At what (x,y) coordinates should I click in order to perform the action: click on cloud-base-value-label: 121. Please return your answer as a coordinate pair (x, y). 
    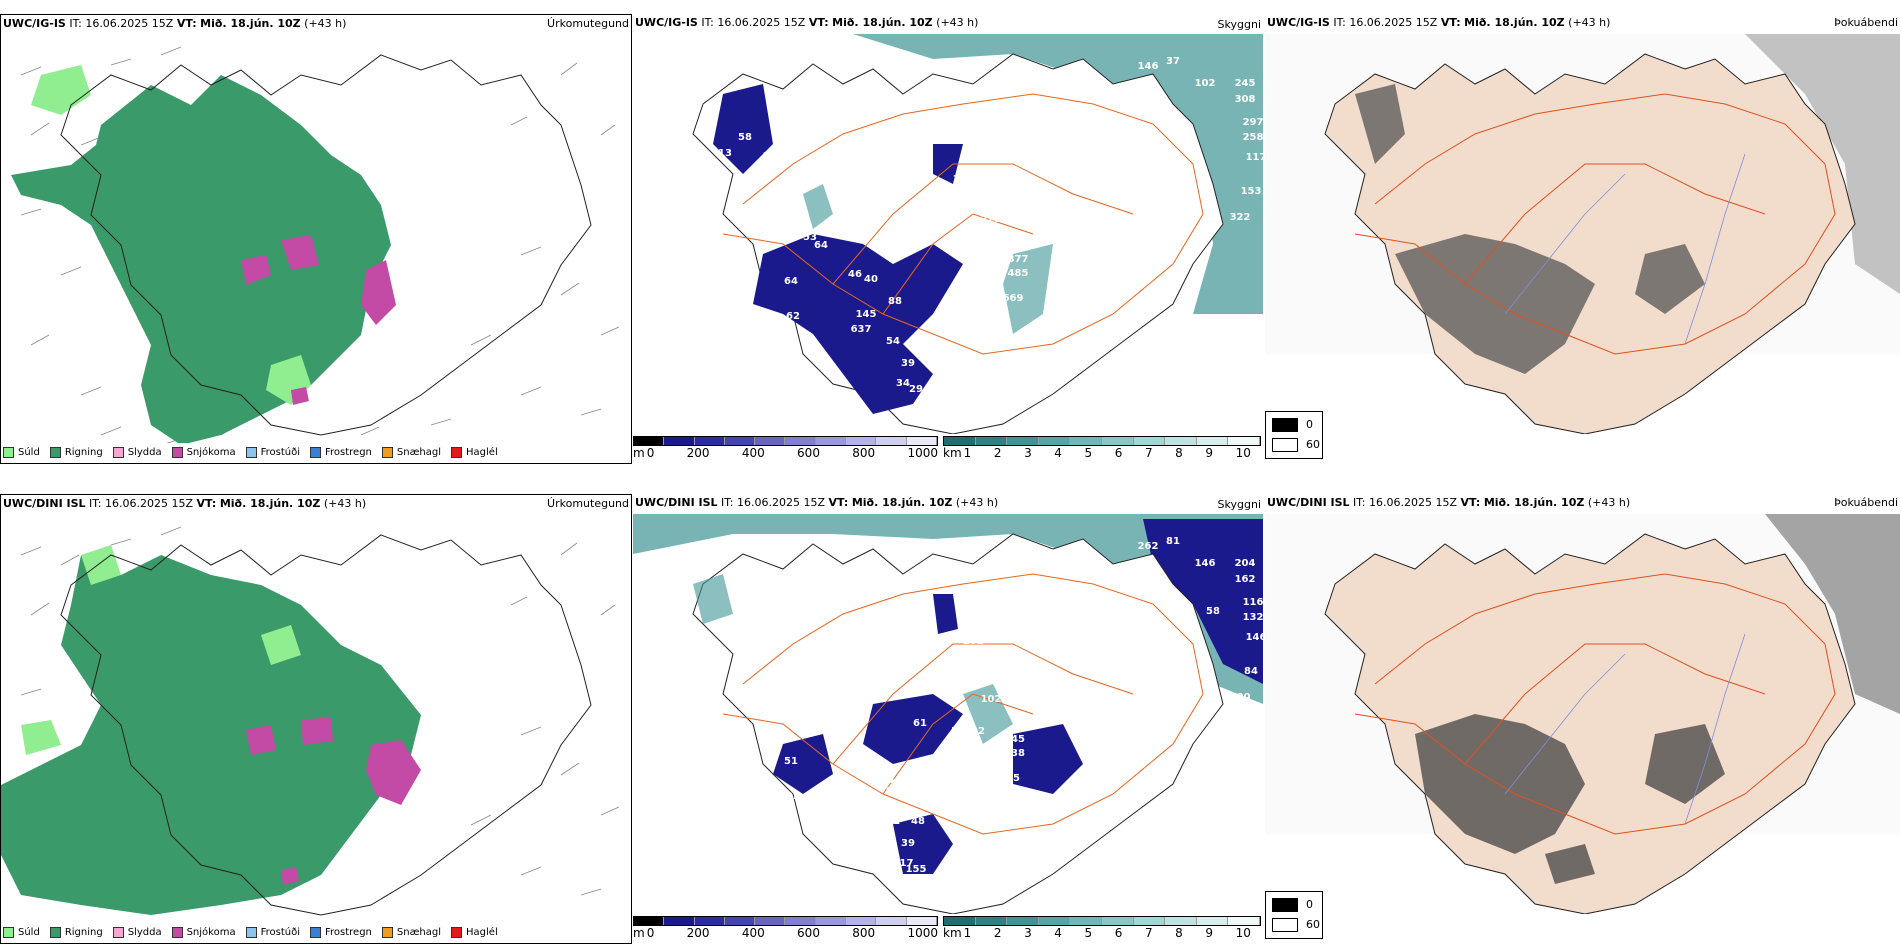
    Looking at the image, I should click on (963, 179).